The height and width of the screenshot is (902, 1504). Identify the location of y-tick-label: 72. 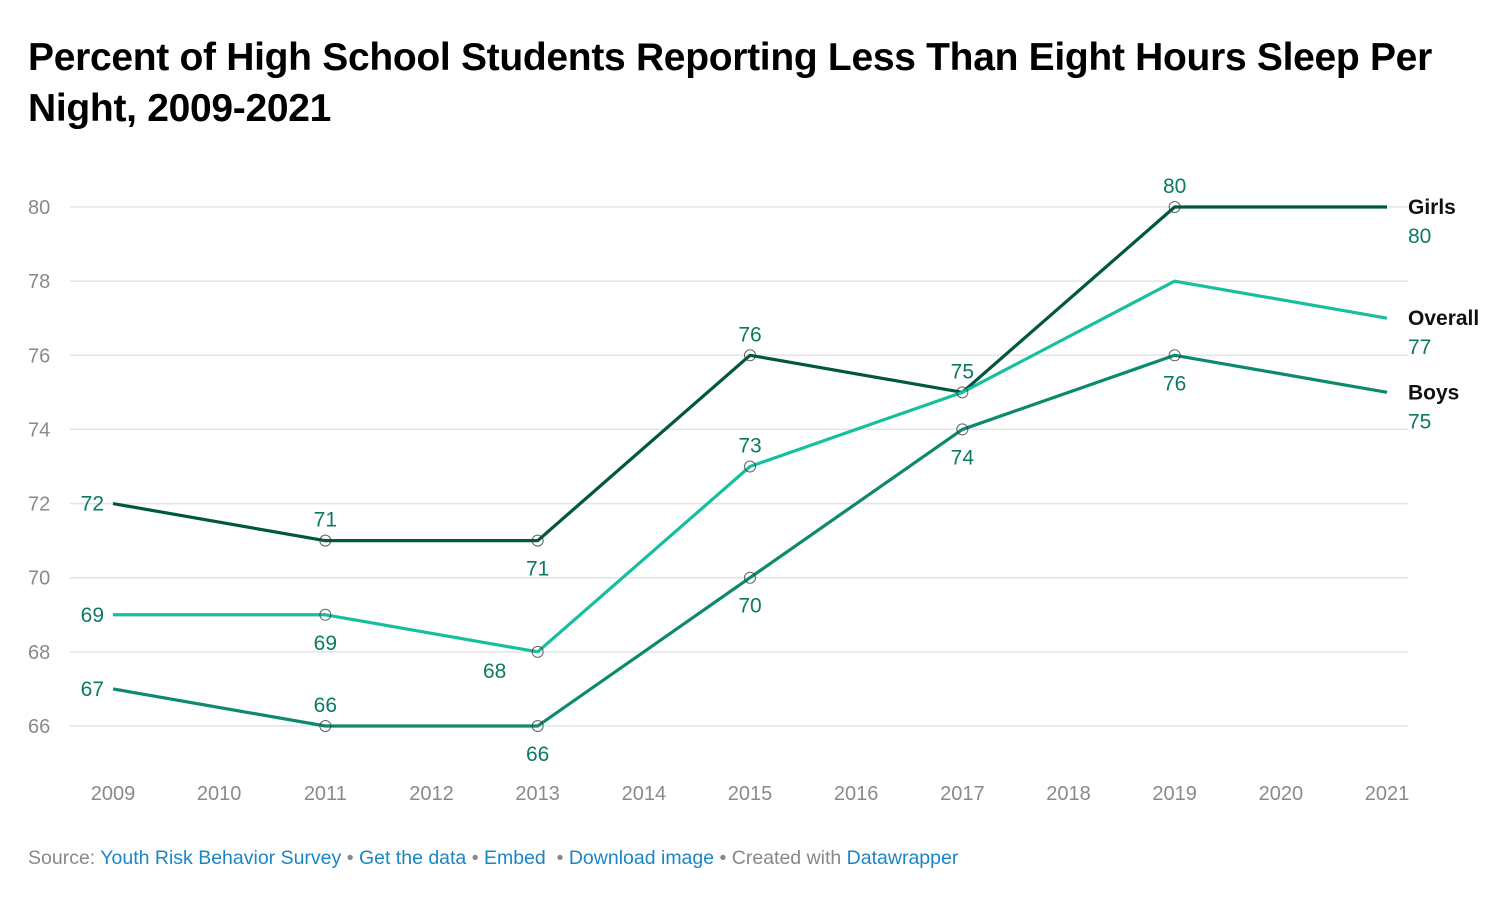
(39, 505).